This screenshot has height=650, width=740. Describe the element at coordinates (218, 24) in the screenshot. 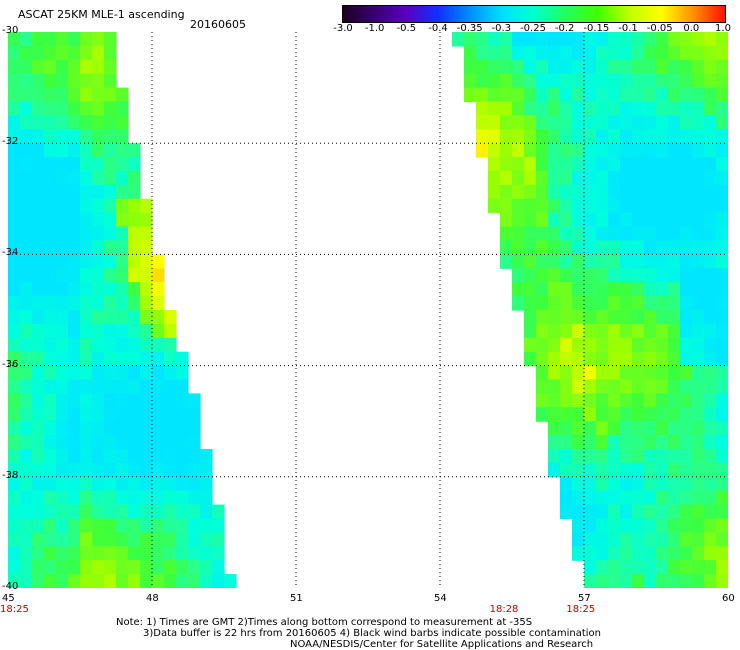

I see `product-date: 20160605` at that location.